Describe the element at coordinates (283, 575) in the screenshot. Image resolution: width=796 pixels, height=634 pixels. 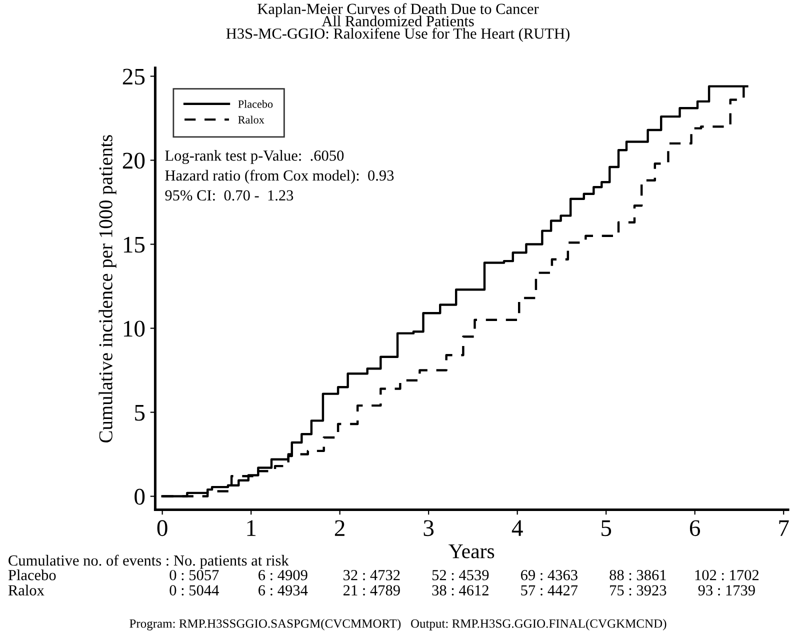
I see `text: 6 : 4909` at that location.